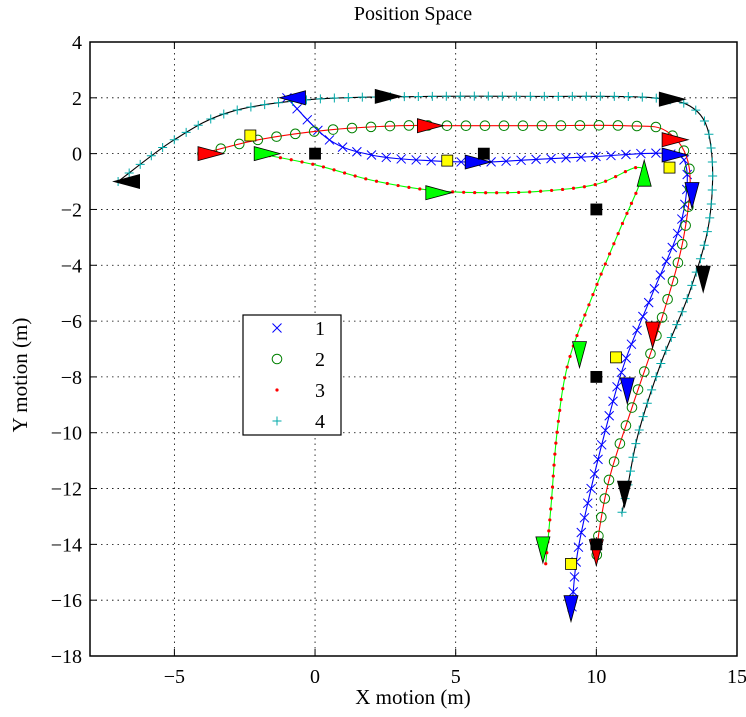 This screenshot has height=717, width=746. I want to click on x-tick-label: 0, so click(315, 677).